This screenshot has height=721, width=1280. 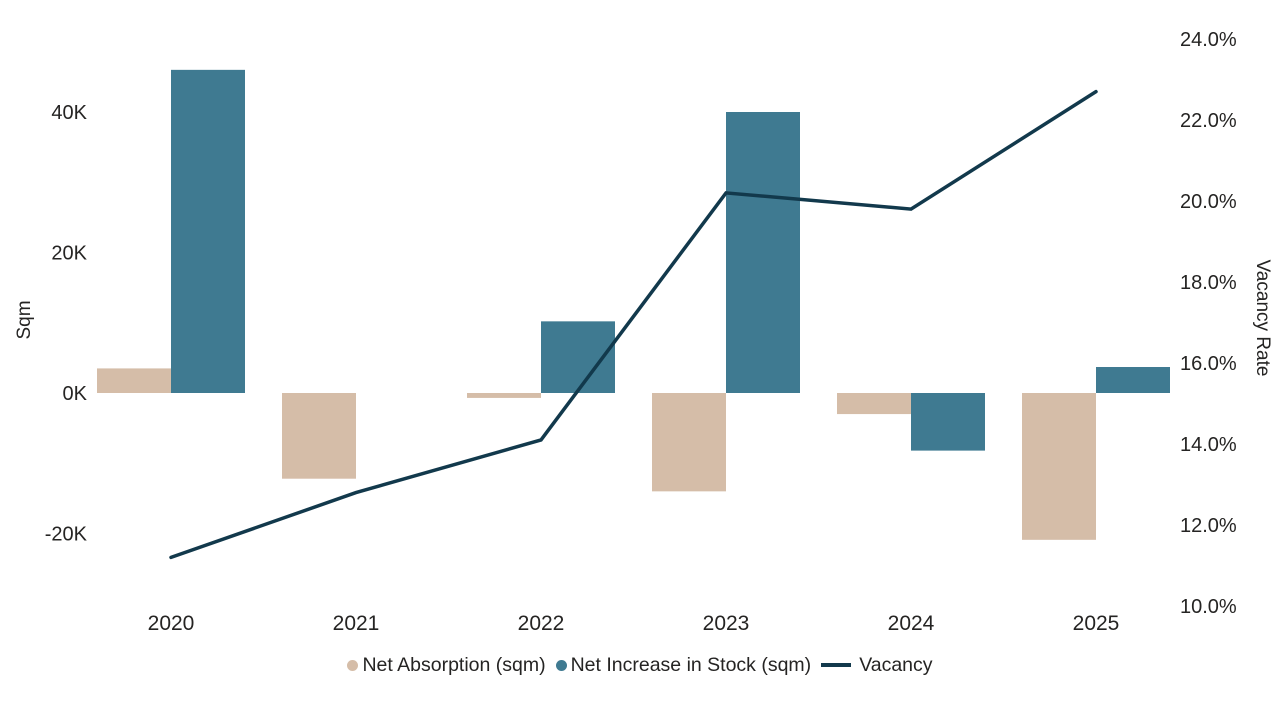 What do you see at coordinates (1208, 445) in the screenshot?
I see `right-axis-tick: 14.0%` at bounding box center [1208, 445].